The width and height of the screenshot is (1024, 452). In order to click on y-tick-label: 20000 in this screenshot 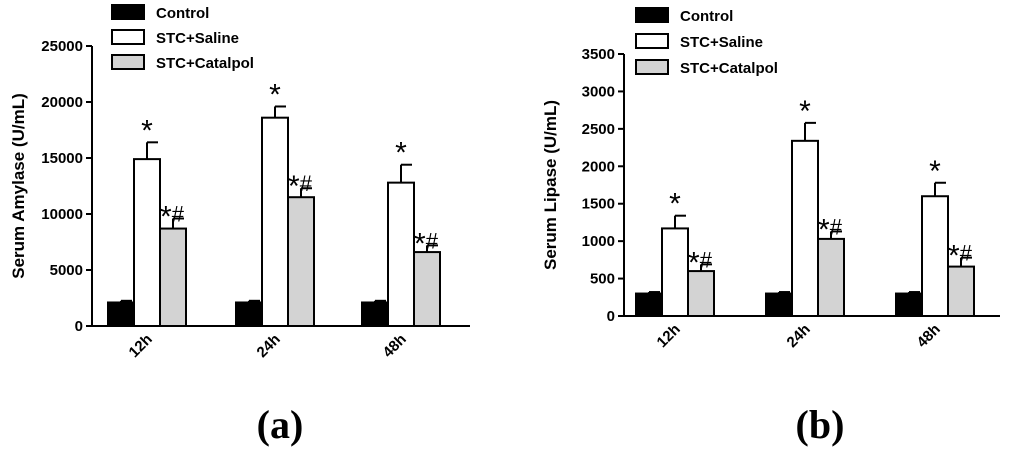, I will do `click(62, 102)`.